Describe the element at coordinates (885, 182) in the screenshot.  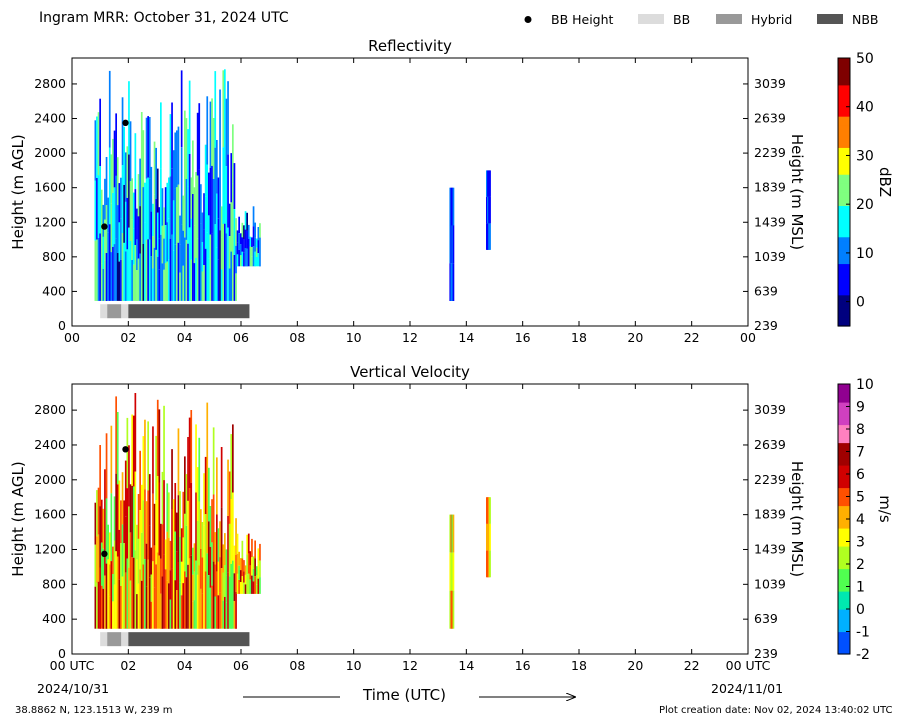
I see `colorbar-label: dBZ` at that location.